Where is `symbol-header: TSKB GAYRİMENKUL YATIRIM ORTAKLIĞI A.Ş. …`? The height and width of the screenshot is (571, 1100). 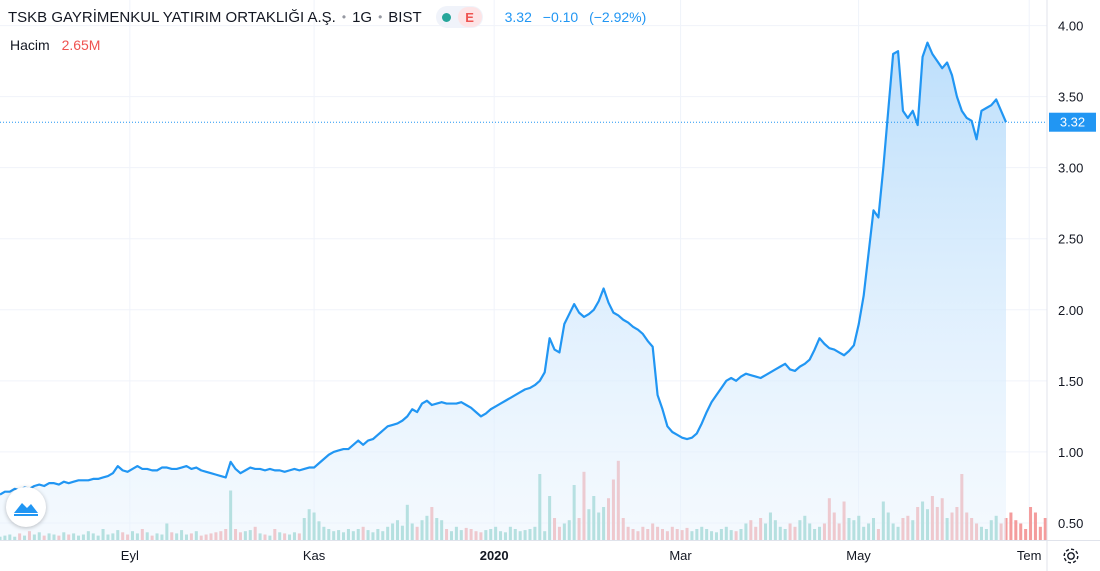
symbol-header: TSKB GAYRİMENKUL YATIRIM ORTAKLIĞI A.Ş. … is located at coordinates (330, 17).